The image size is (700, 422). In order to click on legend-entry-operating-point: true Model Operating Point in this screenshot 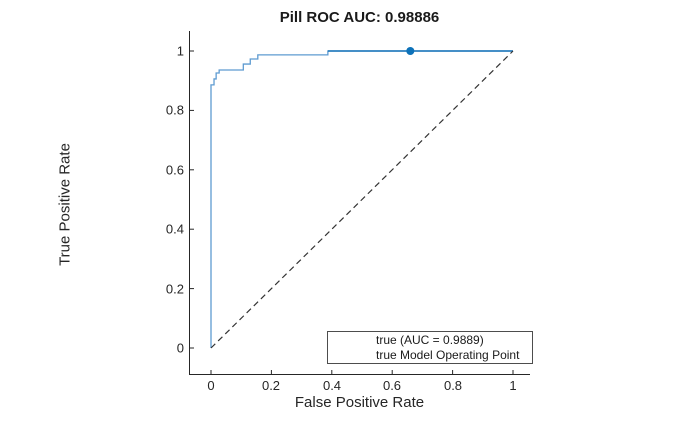, I will do `click(430, 355)`.